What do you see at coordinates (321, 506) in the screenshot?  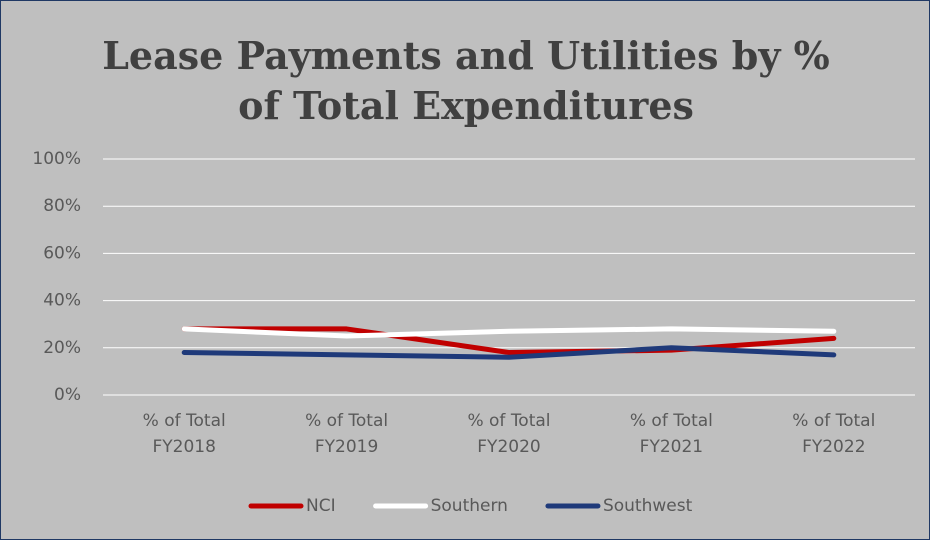 I see `legend-label: NCI` at bounding box center [321, 506].